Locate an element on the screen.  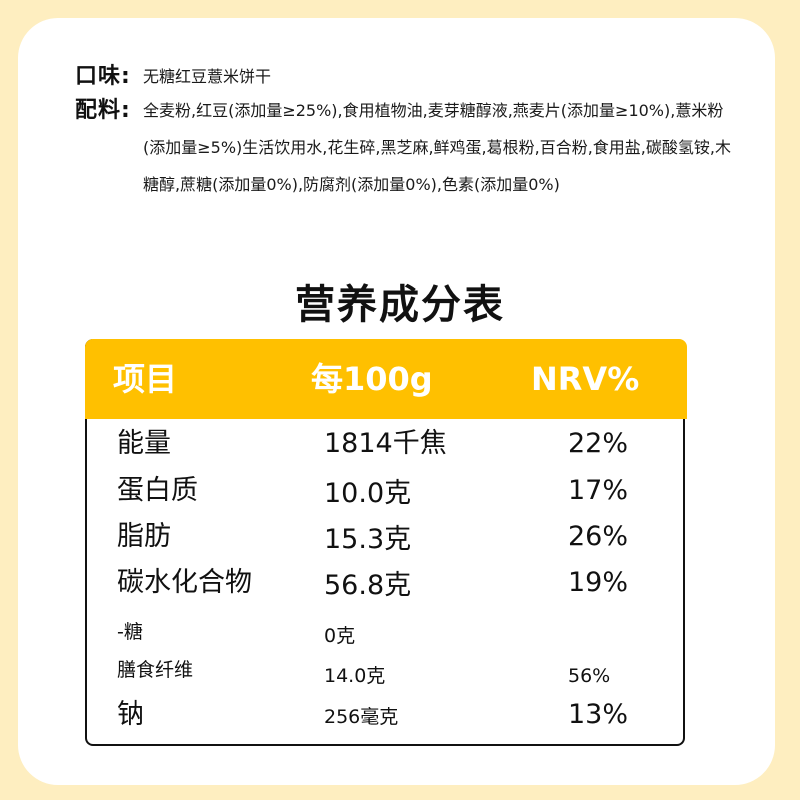
row-per-100g: 10.0克 is located at coordinates (368, 493).